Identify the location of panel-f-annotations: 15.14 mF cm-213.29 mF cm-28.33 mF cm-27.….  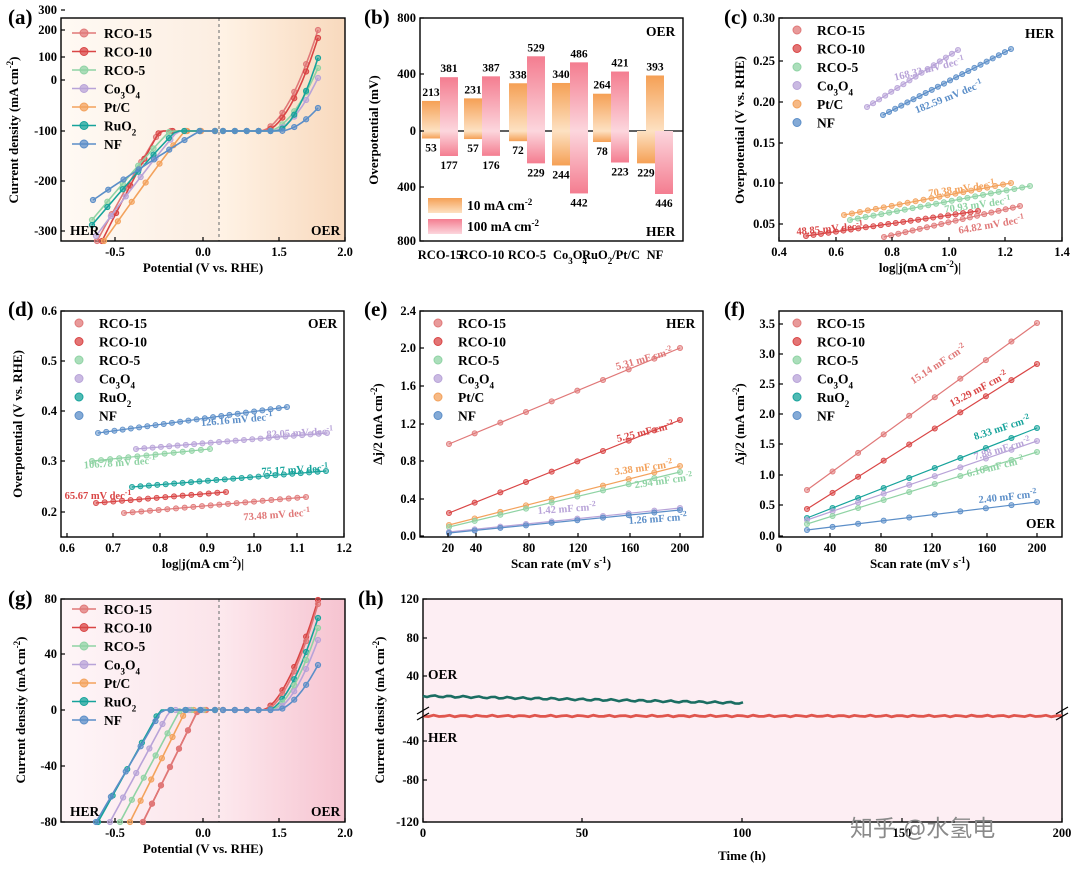
(973, 423).